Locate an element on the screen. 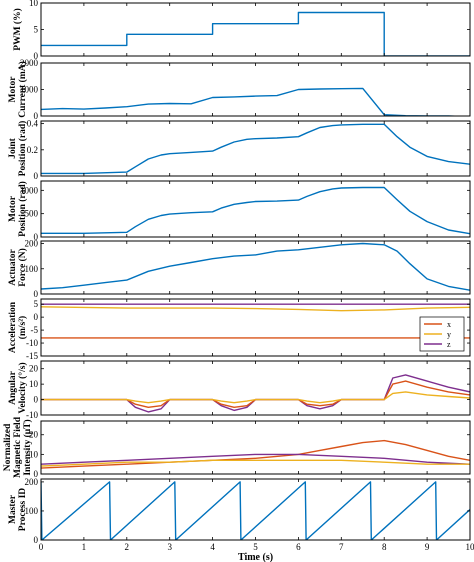  x-tick-label: 0 is located at coordinates (41, 547).